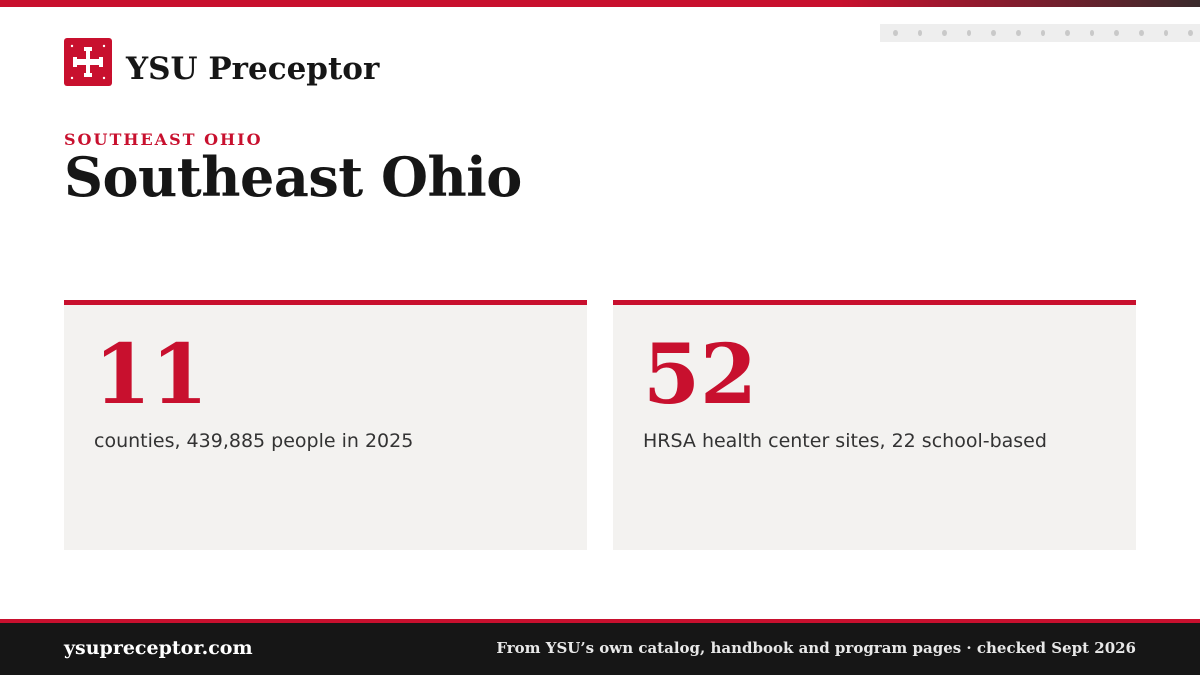 The image size is (1200, 675). What do you see at coordinates (254, 441) in the screenshot?
I see `stat-caption: counties, 439,885 people in 2025` at bounding box center [254, 441].